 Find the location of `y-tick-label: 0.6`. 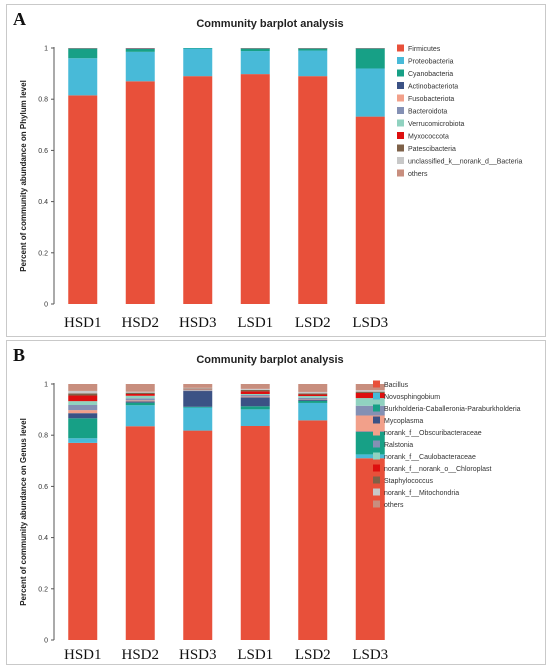

y-tick-label: 0.6 is located at coordinates (43, 151).